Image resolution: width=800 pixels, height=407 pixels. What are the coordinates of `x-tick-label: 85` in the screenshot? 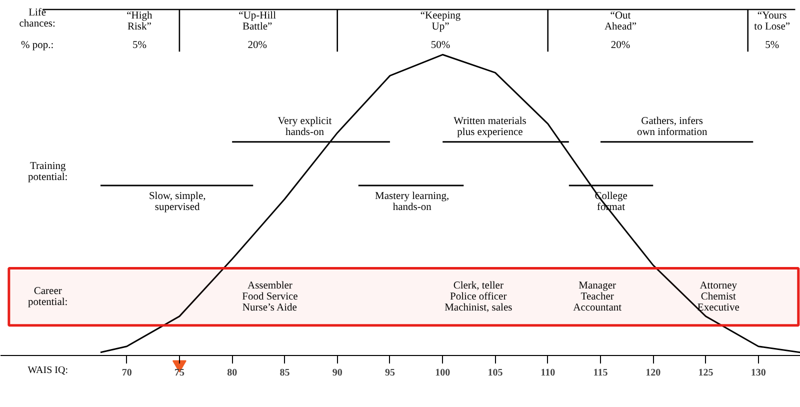 It's located at (285, 372).